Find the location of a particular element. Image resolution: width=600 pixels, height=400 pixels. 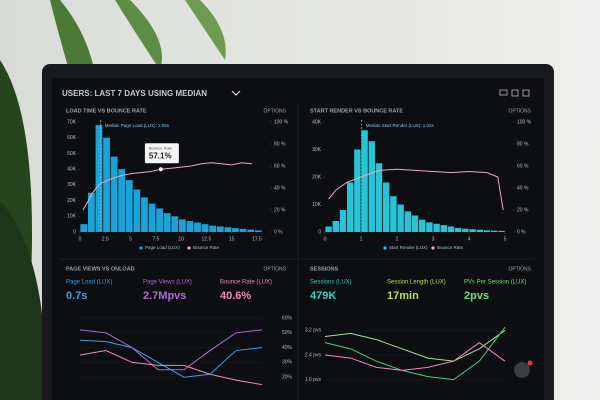

y-tick-label: 40% is located at coordinates (287, 348).